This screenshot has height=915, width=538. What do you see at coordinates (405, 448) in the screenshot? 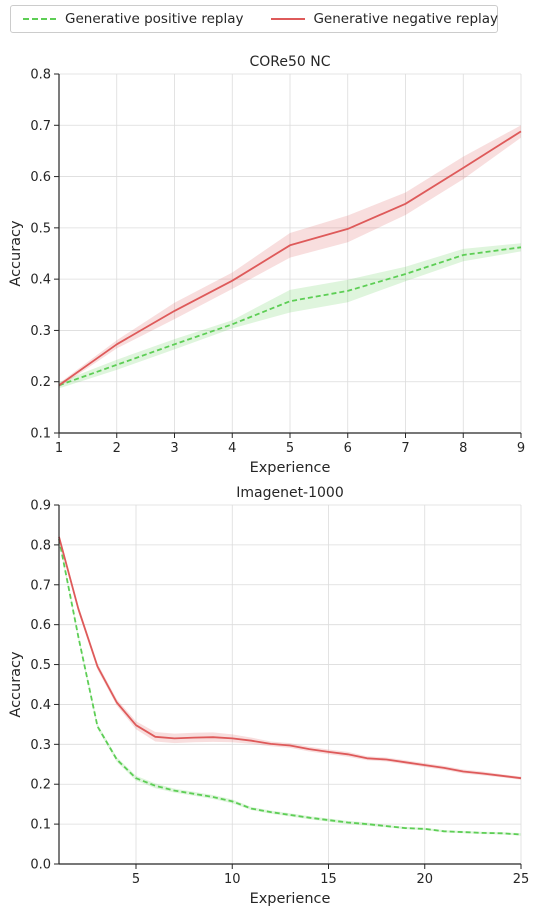
I see `x-tick-label: 7` at bounding box center [405, 448].